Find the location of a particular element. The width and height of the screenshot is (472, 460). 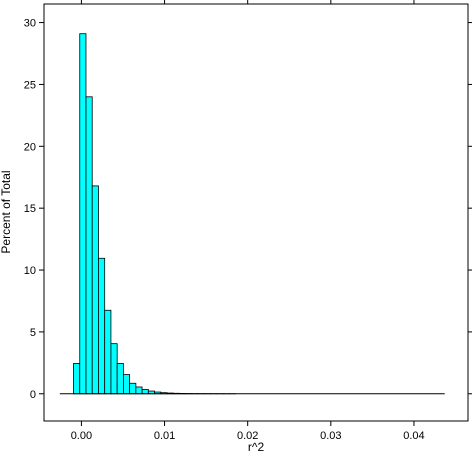

y-axis-label: Percent of Total is located at coordinates (6, 211).